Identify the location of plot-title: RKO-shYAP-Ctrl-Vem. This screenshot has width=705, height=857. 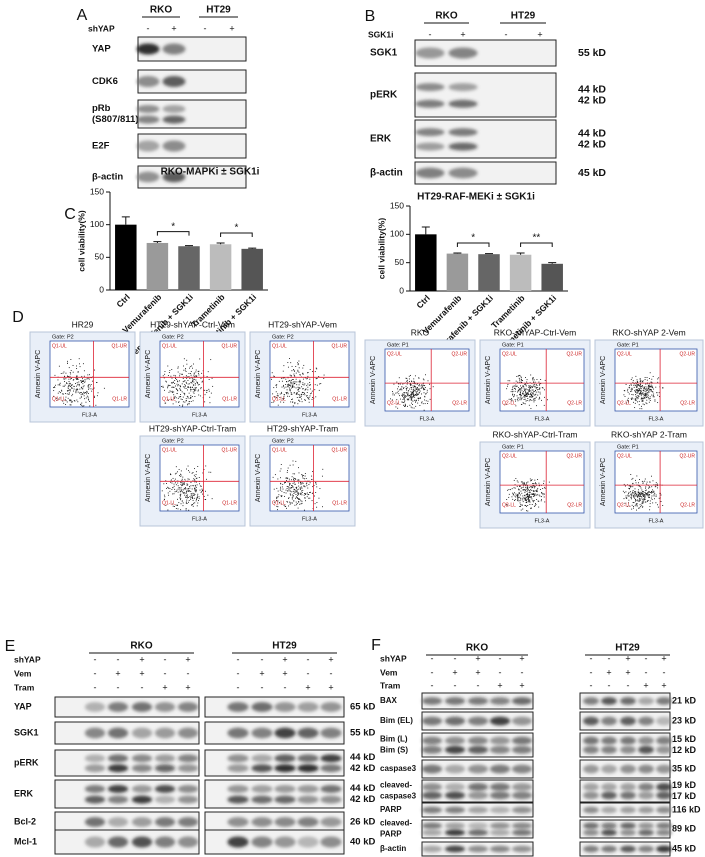
(535, 332).